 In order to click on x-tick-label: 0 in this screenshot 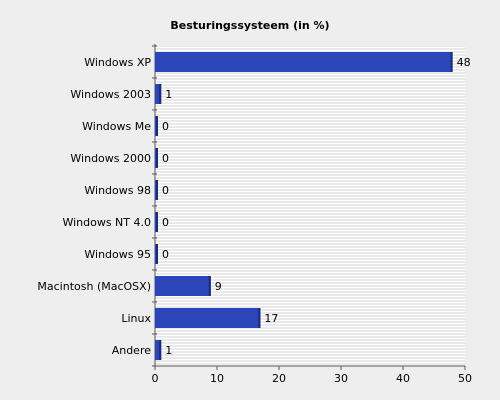, I will do `click(155, 378)`.